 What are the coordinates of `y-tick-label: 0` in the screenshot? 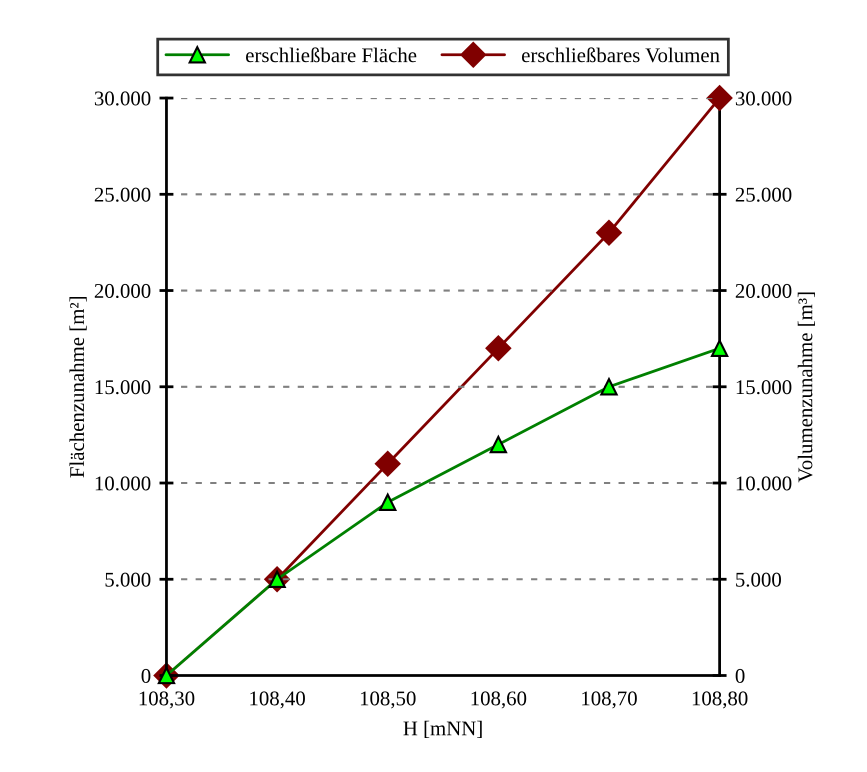 It's located at (146, 675).